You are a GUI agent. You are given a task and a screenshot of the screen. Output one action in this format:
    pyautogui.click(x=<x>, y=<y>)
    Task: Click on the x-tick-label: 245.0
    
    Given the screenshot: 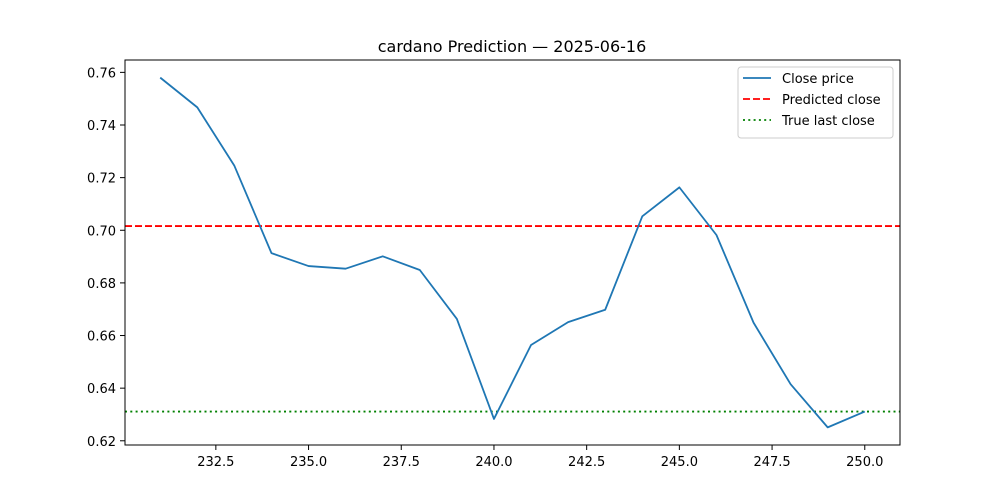 What is the action you would take?
    pyautogui.click(x=679, y=462)
    